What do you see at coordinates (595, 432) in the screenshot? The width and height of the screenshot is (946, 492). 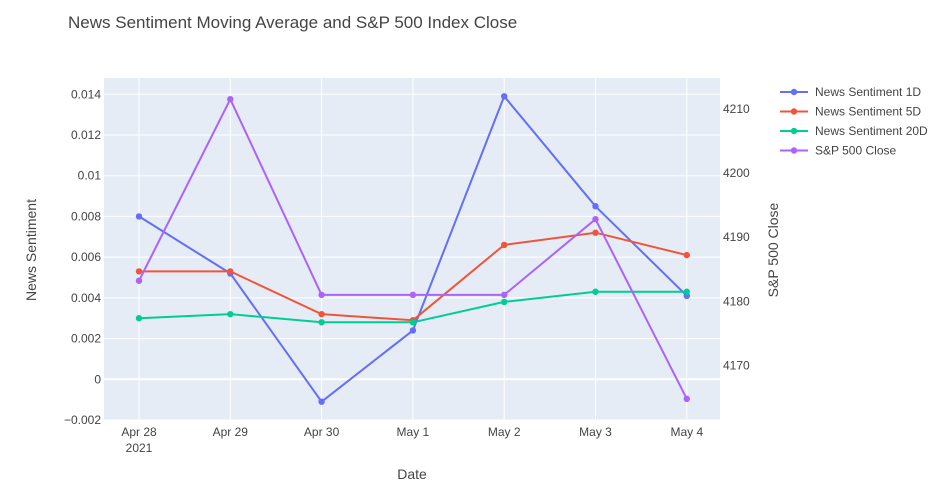 I see `x-tick-label: May 3` at bounding box center [595, 432].